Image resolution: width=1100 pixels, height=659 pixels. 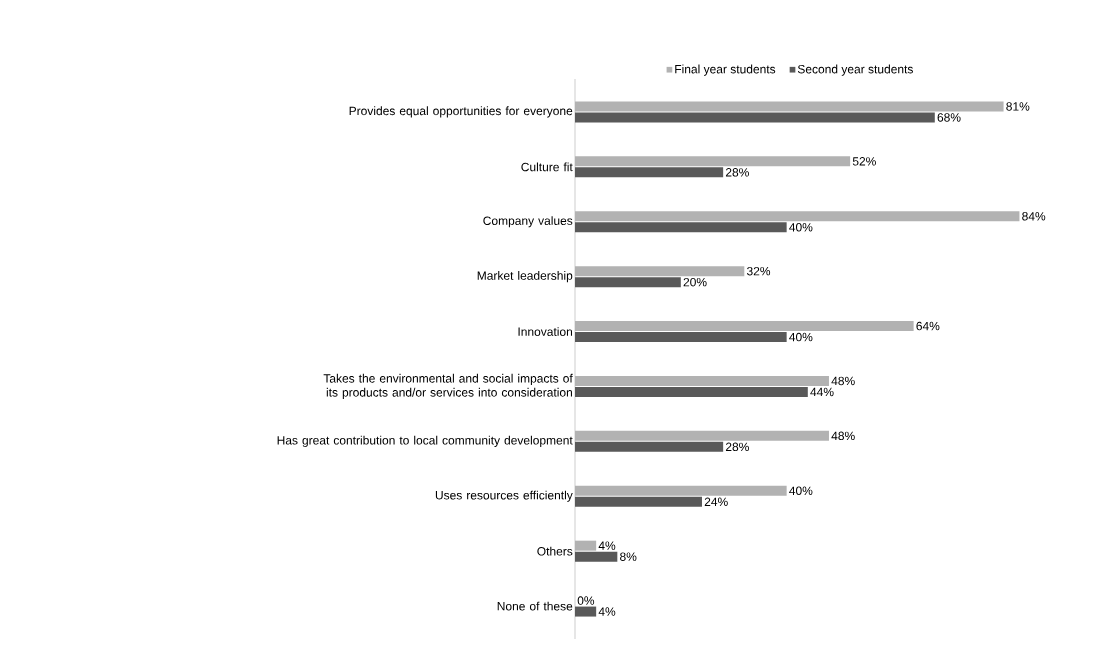 I want to click on y-tick-label: Takes the environmental and social impacts of its products and/or services into consideration, so click(x=448, y=386).